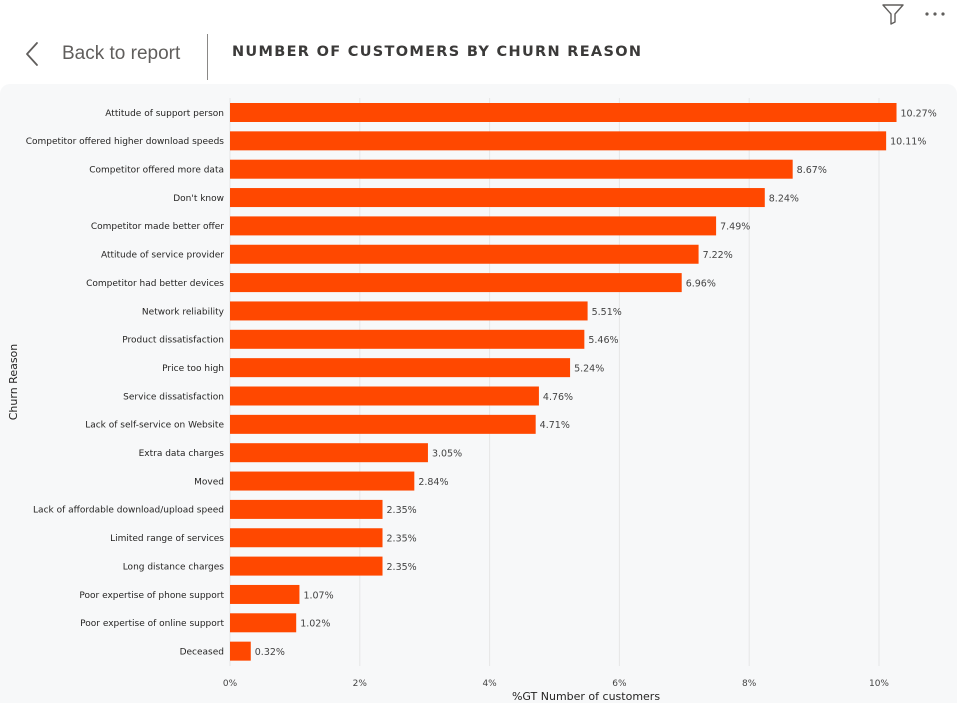 The width and height of the screenshot is (957, 703). What do you see at coordinates (555, 425) in the screenshot?
I see `data-label: 4.71%` at bounding box center [555, 425].